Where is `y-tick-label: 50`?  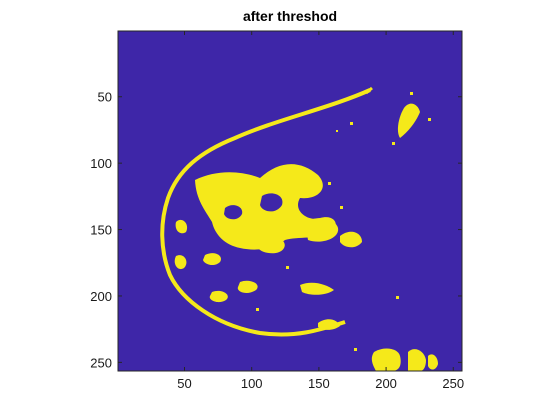 y-tick-label: 50 is located at coordinates (105, 97).